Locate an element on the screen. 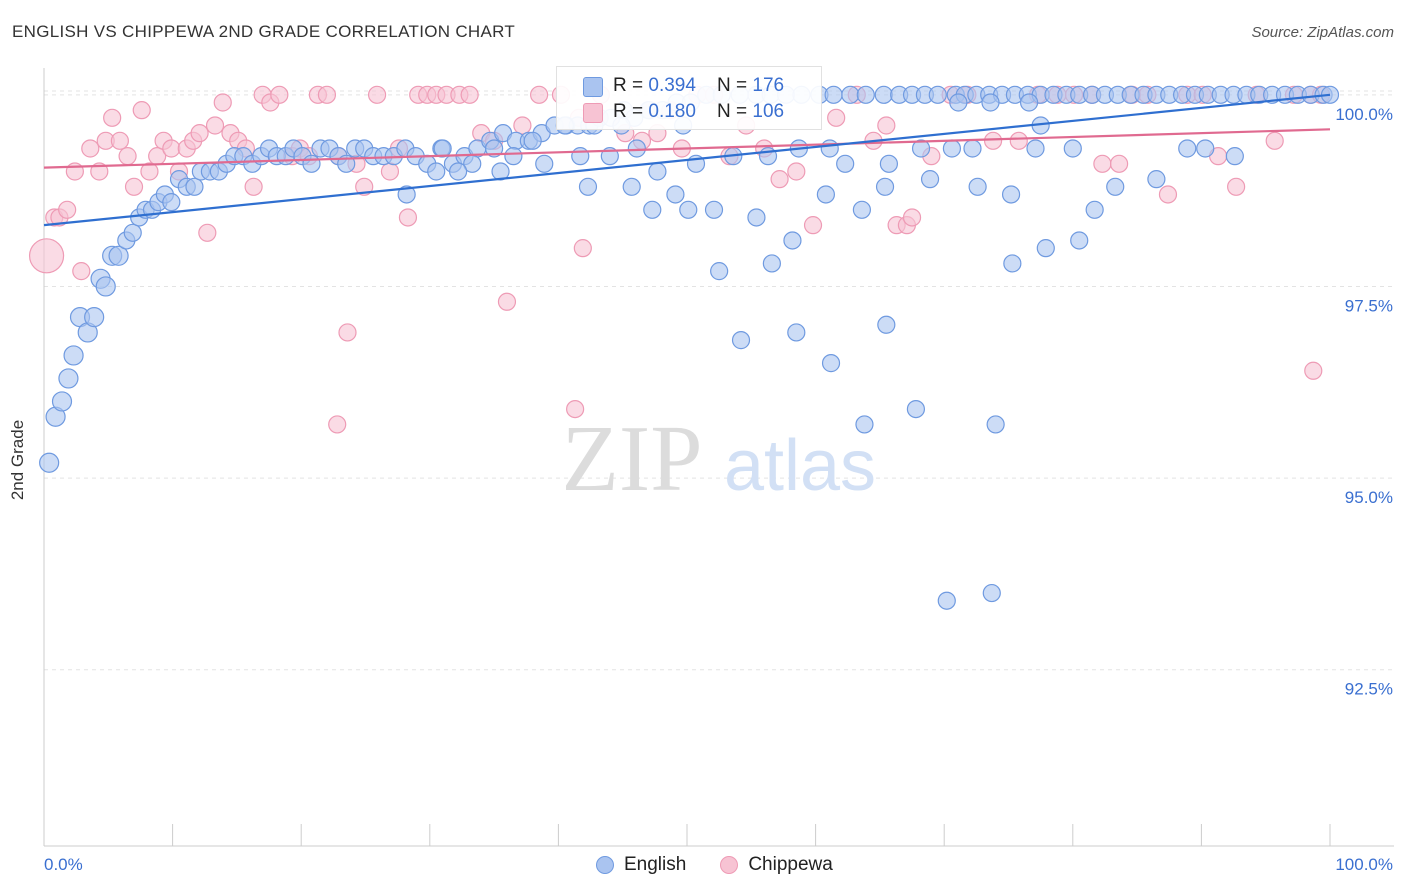 This screenshot has height=892, width=1406. legend-swatch-chippewa is located at coordinates (593, 113).